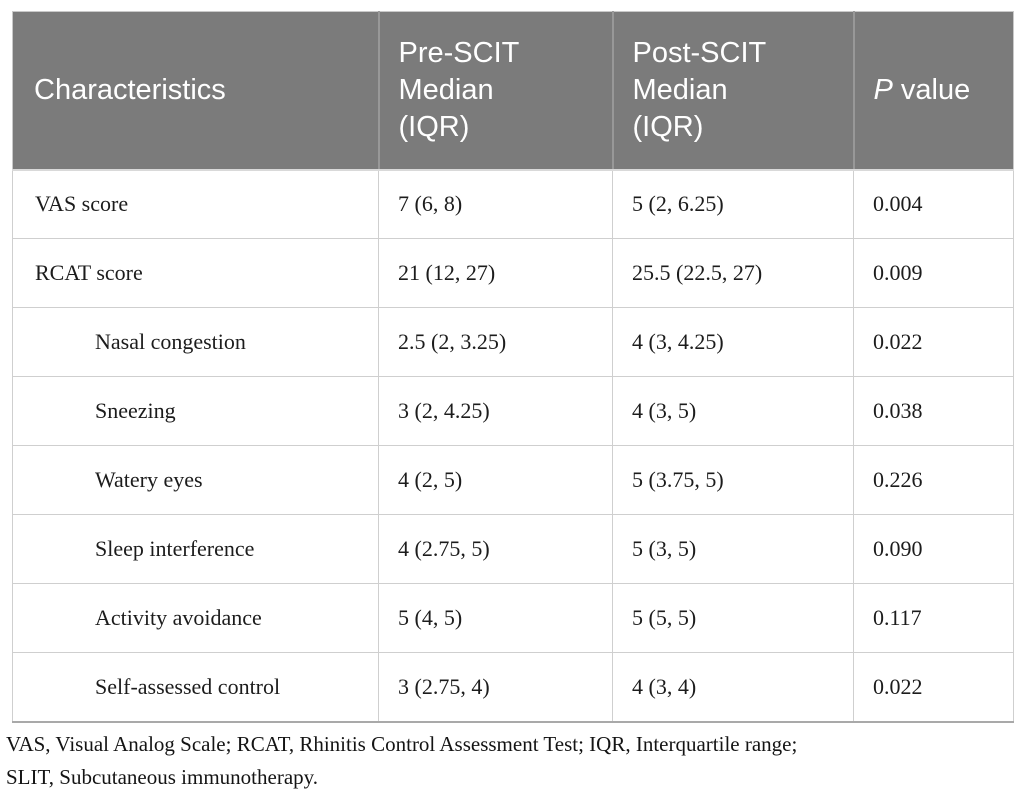  Describe the element at coordinates (933, 273) in the screenshot. I see `p-value: 0.009` at that location.